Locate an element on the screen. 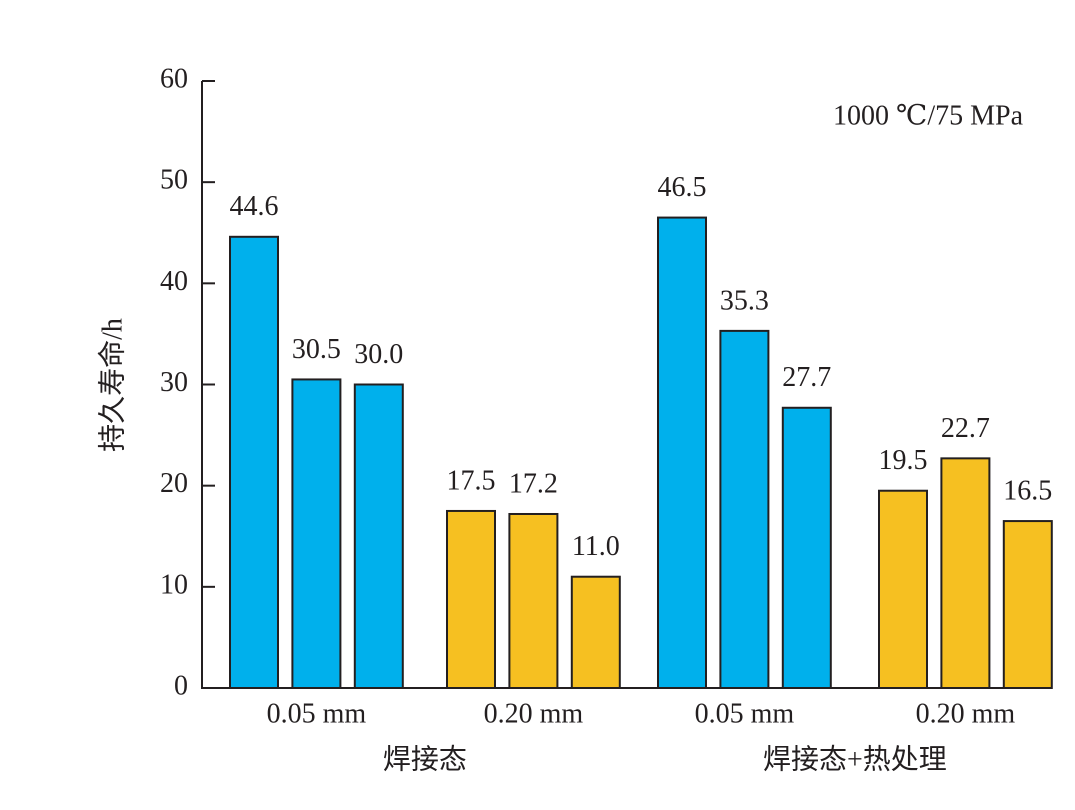 Image resolution: width=1075 pixels, height=810 pixels. y-tick-label: 60 is located at coordinates (174, 78).